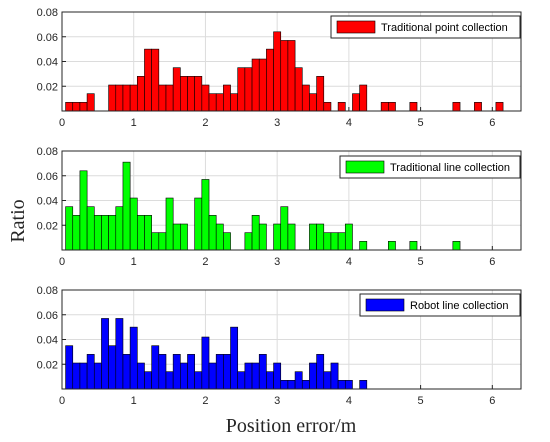 Image resolution: width=550 pixels, height=442 pixels. I want to click on legend-box, so click(425, 27).